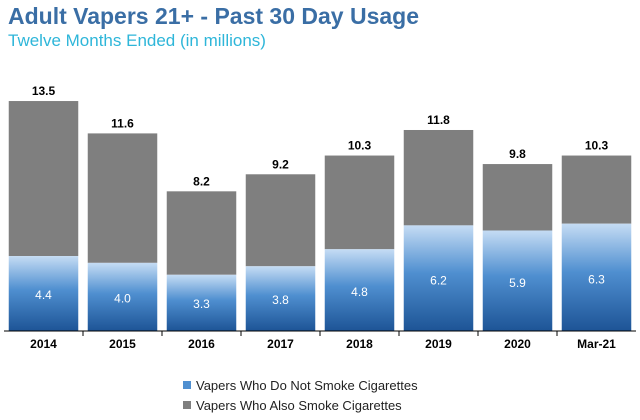  Describe the element at coordinates (359, 202) in the screenshot. I see `bar-smokers-2018` at that location.